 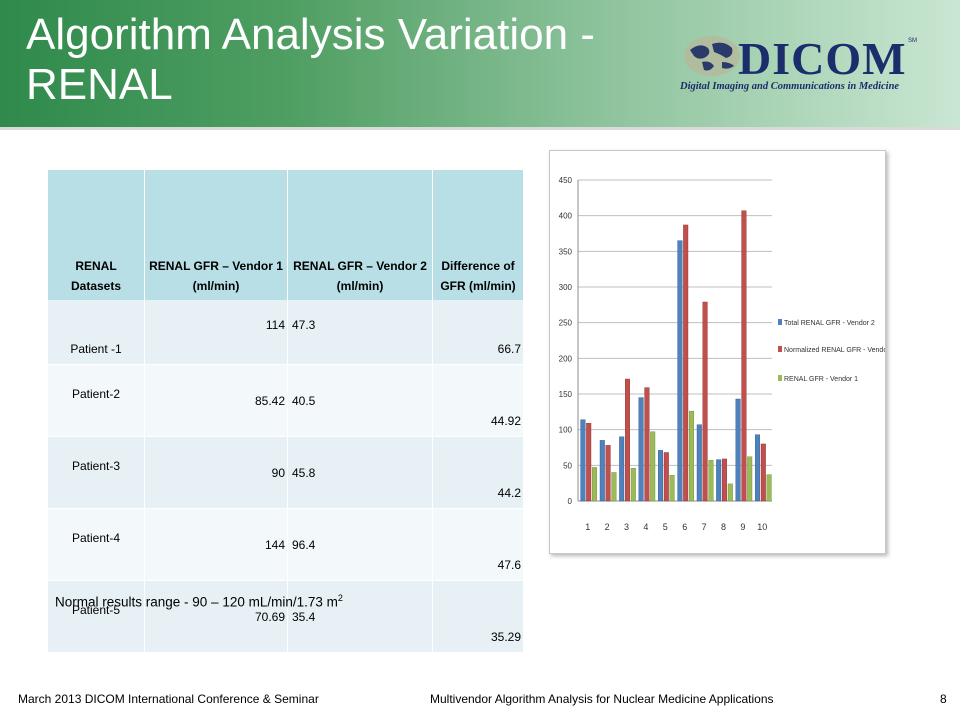 I want to click on column-header-difference: Difference of GFR (ml/min), so click(x=478, y=235).